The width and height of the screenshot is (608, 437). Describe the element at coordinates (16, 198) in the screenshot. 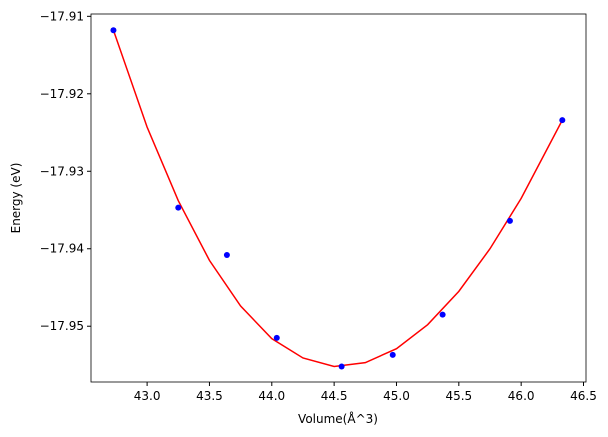

I see `y-axis-label: Energy (eV)` at that location.